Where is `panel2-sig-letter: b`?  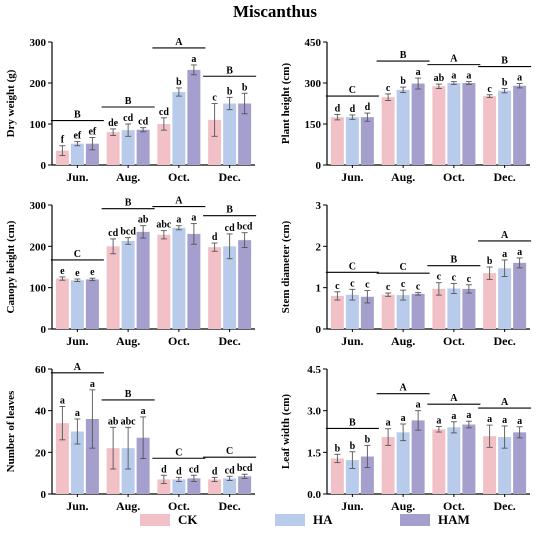 panel2-sig-letter: b is located at coordinates (505, 82).